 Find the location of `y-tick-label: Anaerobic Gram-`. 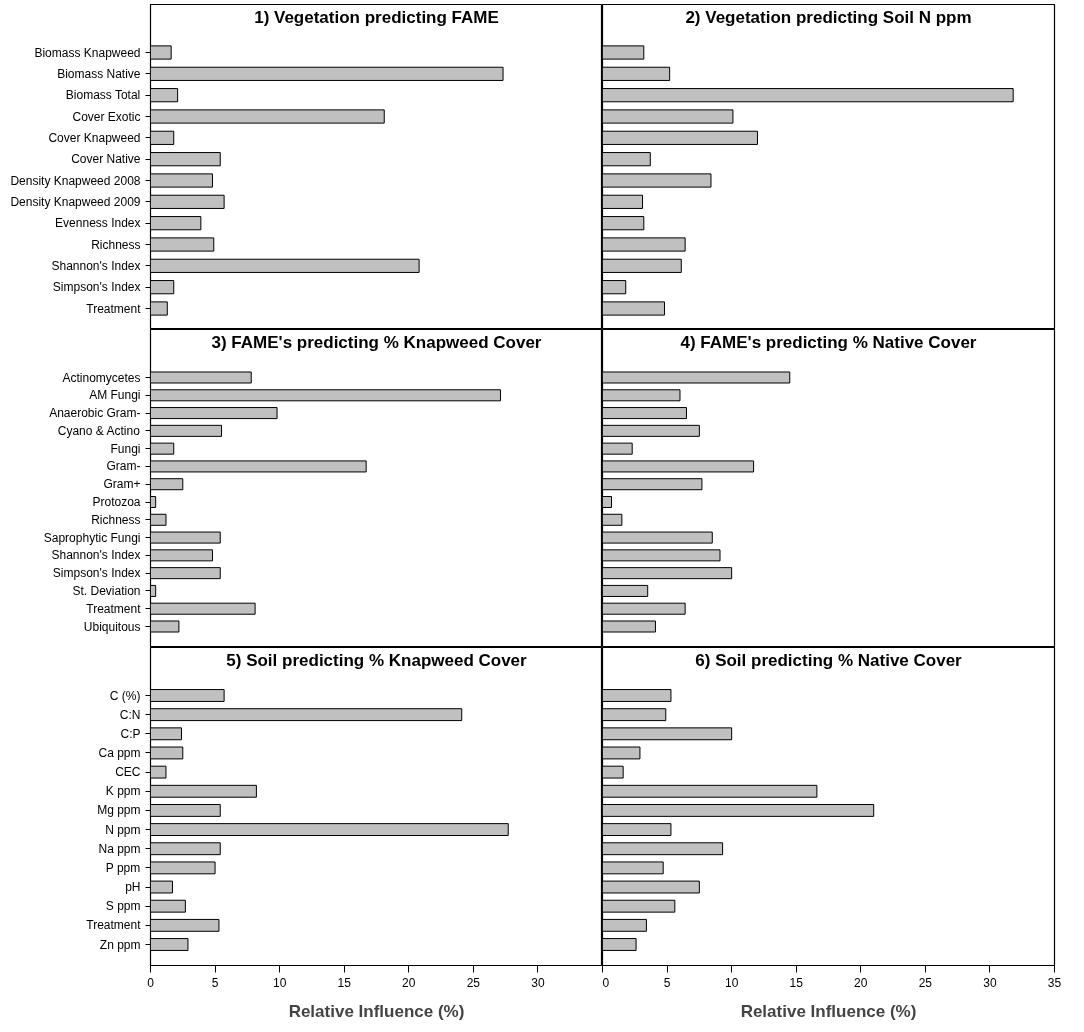

y-tick-label: Anaerobic Gram- is located at coordinates (95, 413).